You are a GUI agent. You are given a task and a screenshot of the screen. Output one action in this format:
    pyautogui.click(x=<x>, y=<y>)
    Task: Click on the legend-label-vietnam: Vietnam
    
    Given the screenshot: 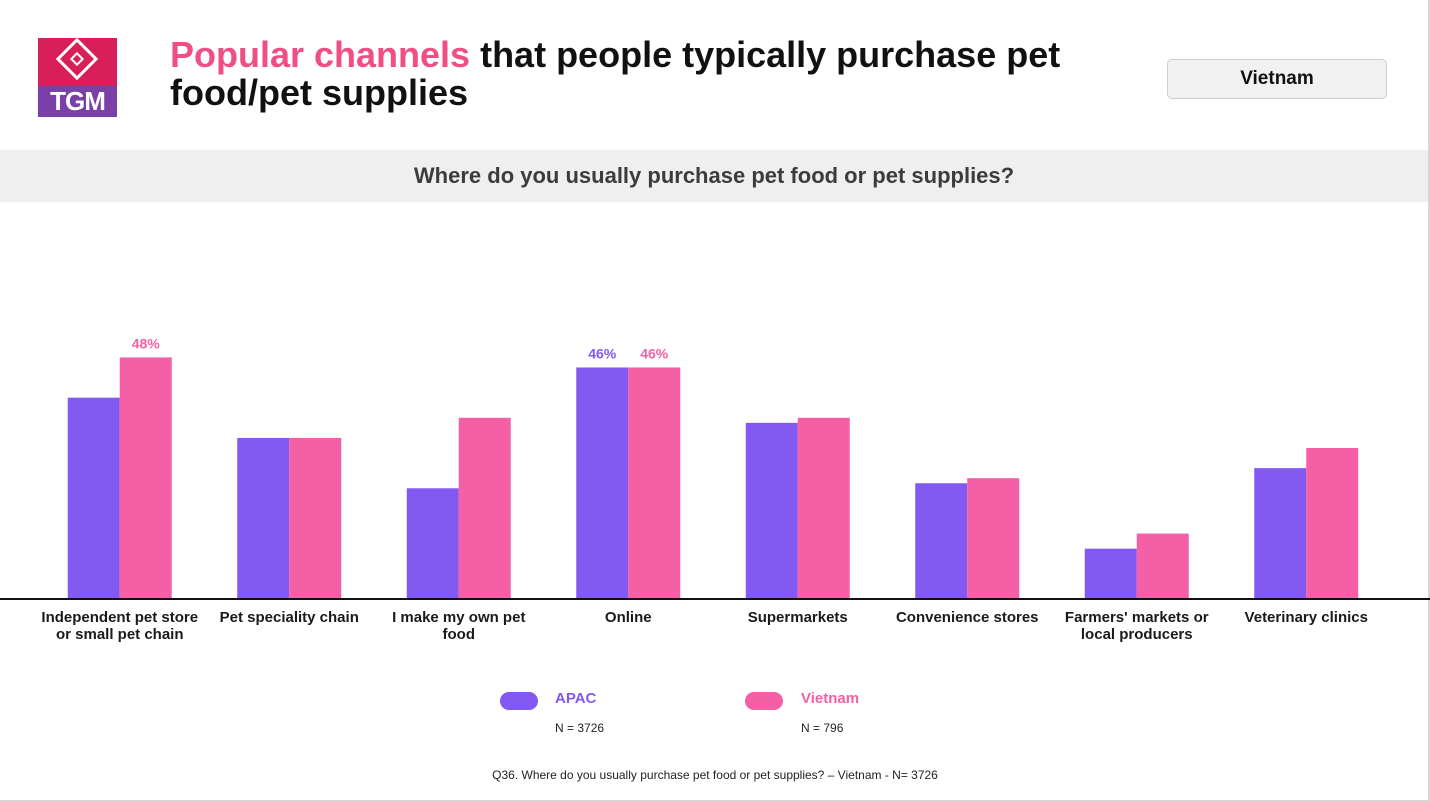 What is the action you would take?
    pyautogui.click(x=830, y=698)
    